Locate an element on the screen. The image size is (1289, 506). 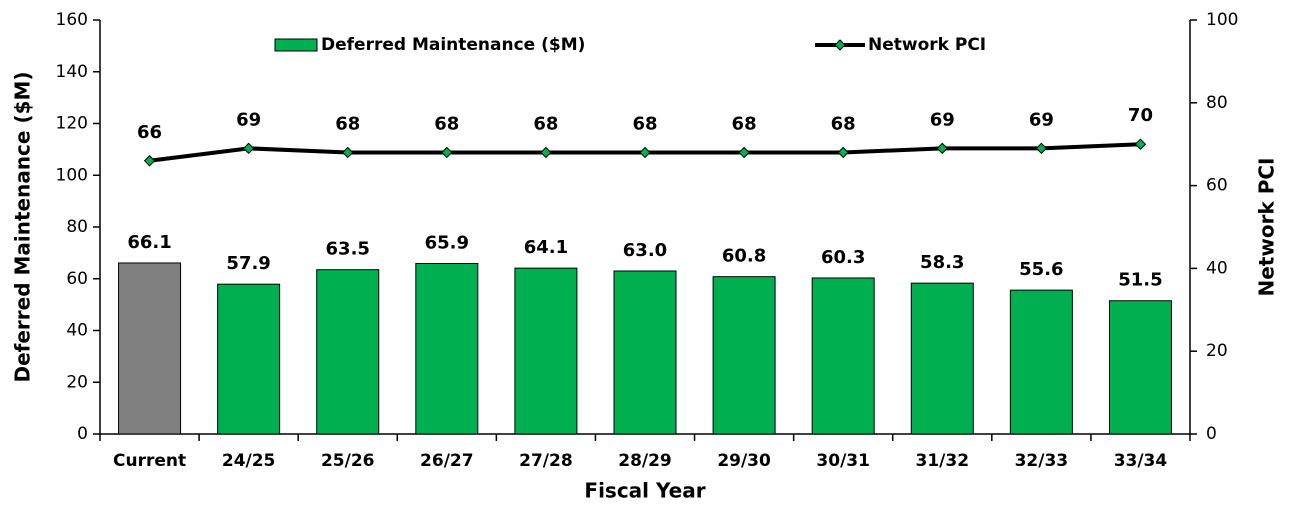
legend-marker is located at coordinates (840, 45).